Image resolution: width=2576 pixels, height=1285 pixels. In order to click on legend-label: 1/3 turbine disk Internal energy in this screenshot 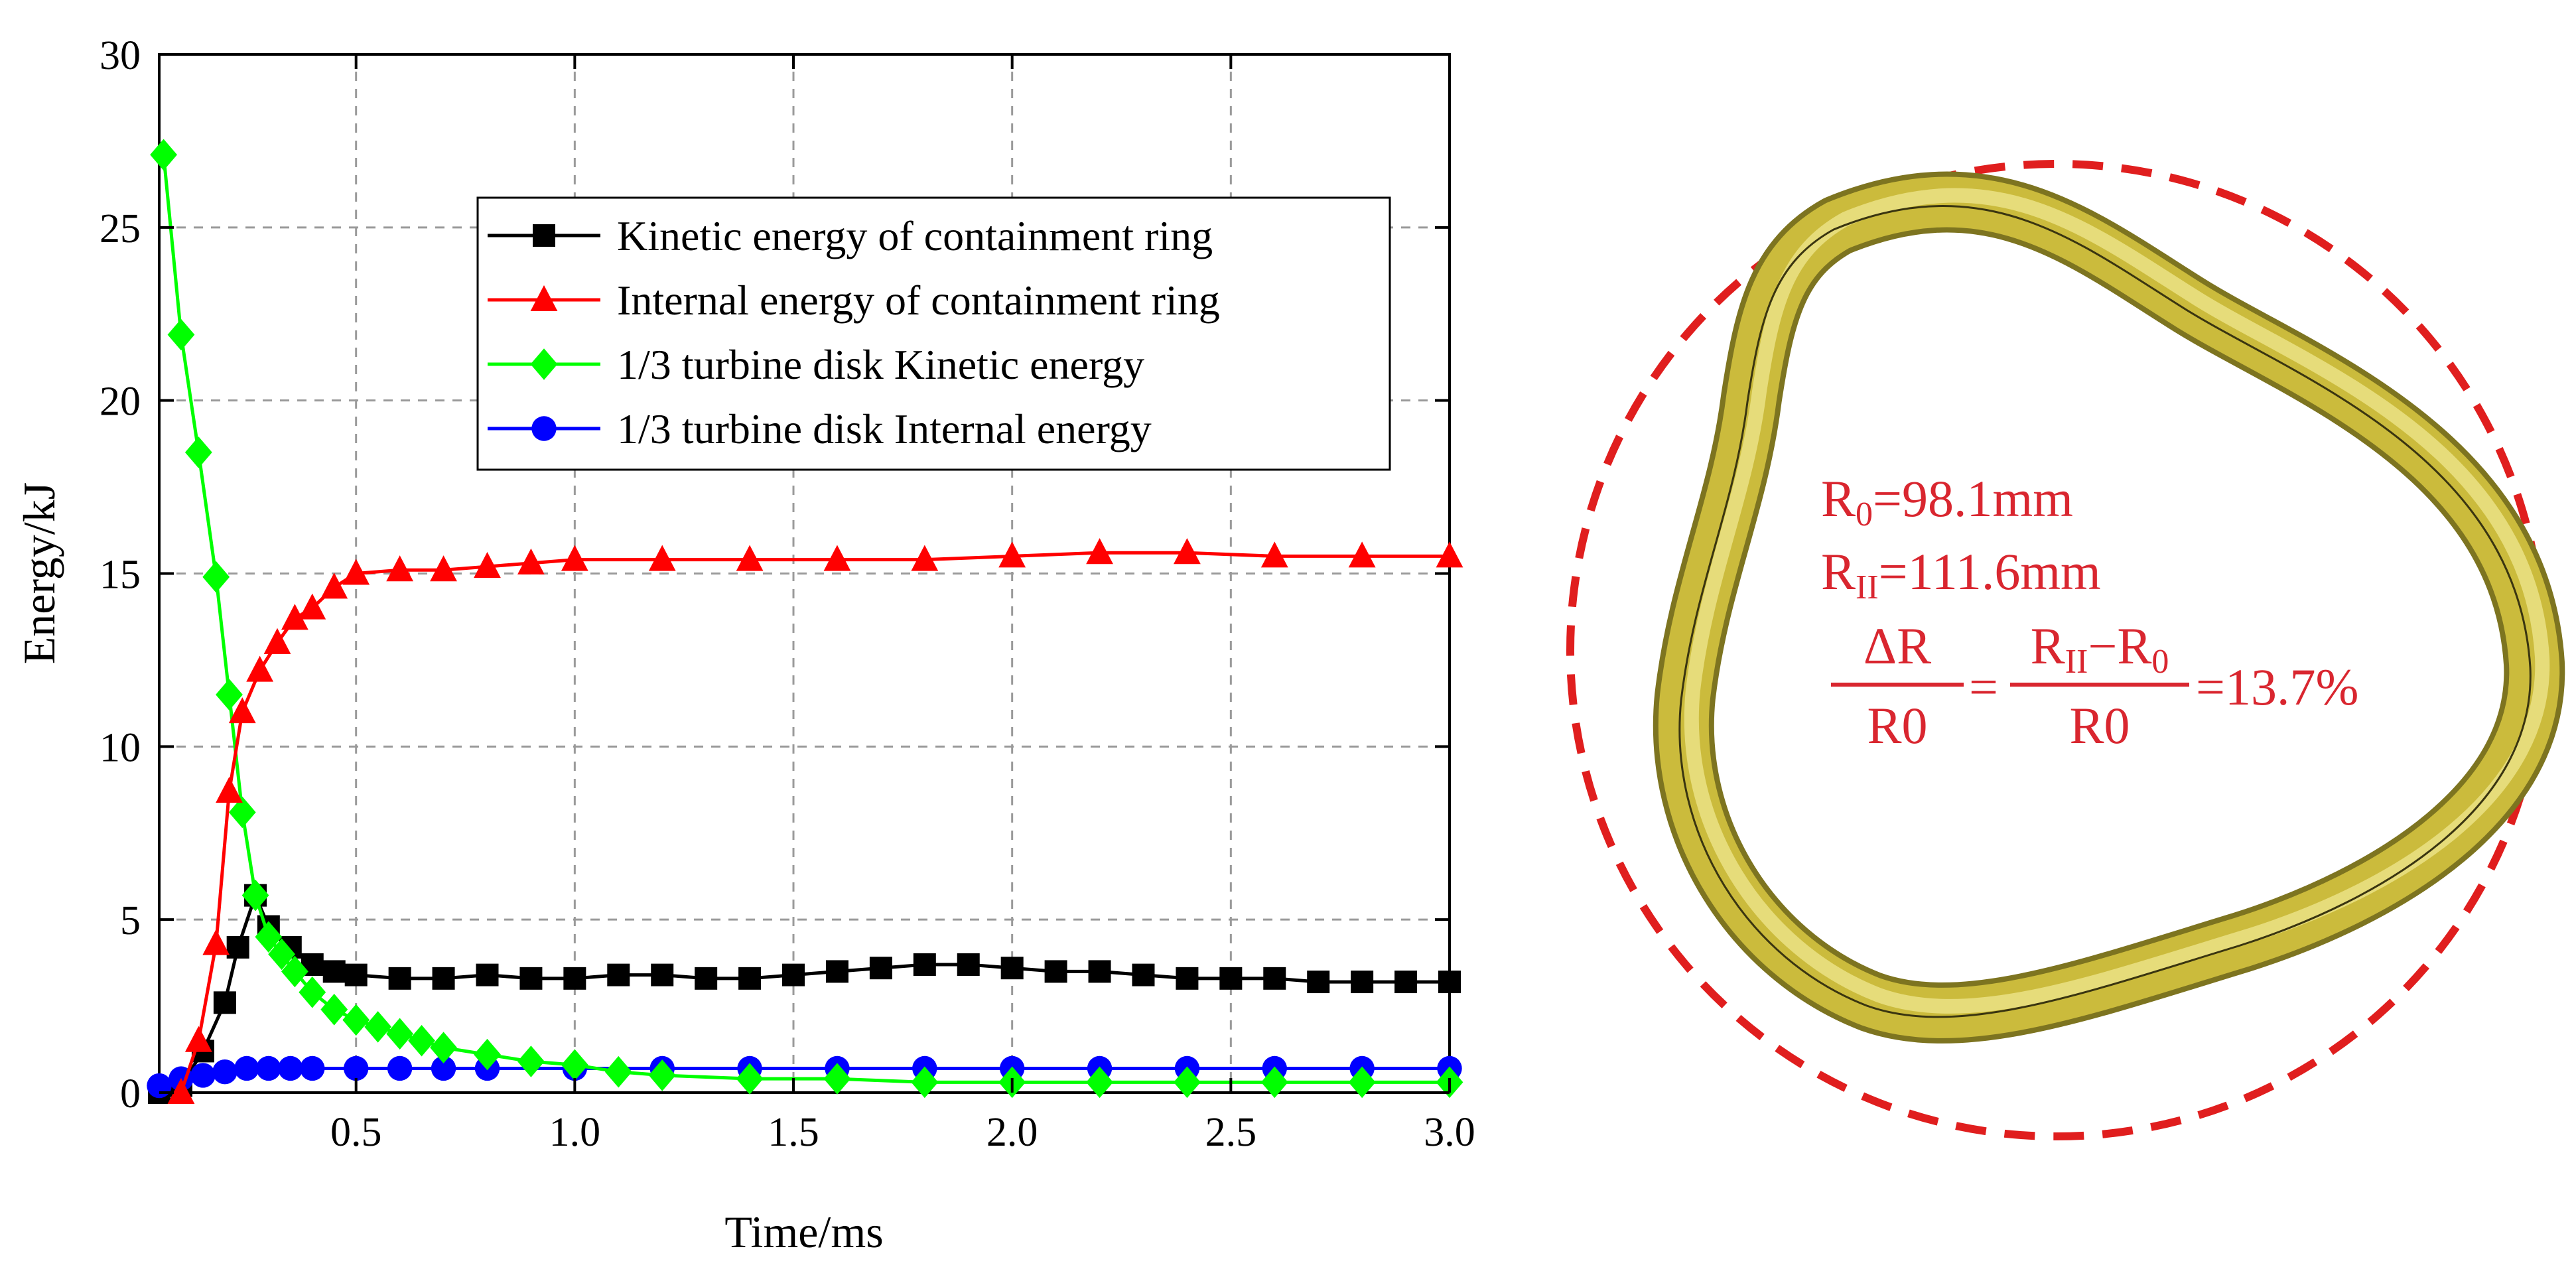, I will do `click(884, 428)`.